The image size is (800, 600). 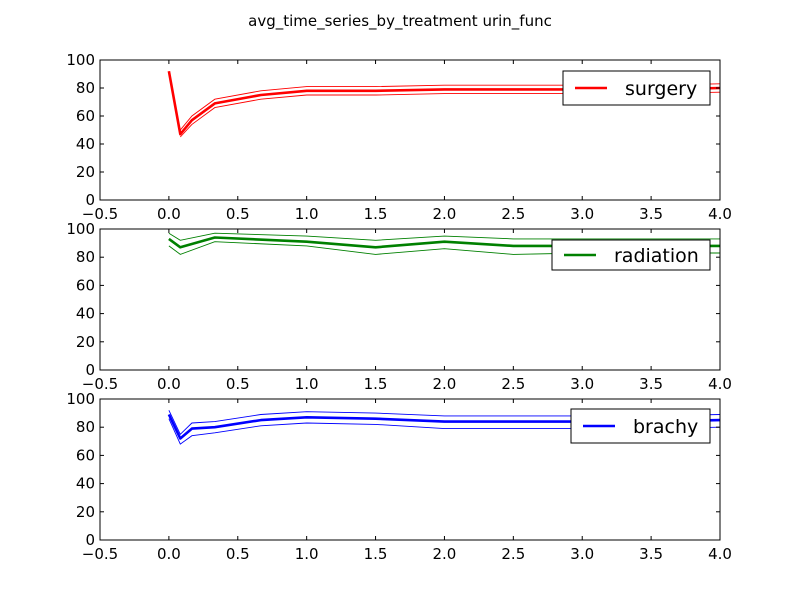 I want to click on legend-label: surgery, so click(x=661, y=89).